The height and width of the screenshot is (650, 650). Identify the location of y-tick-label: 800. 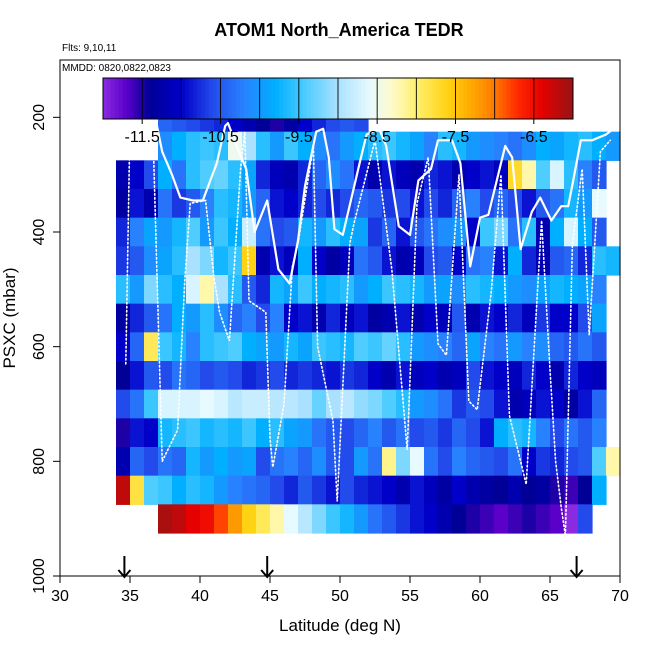
(39, 461).